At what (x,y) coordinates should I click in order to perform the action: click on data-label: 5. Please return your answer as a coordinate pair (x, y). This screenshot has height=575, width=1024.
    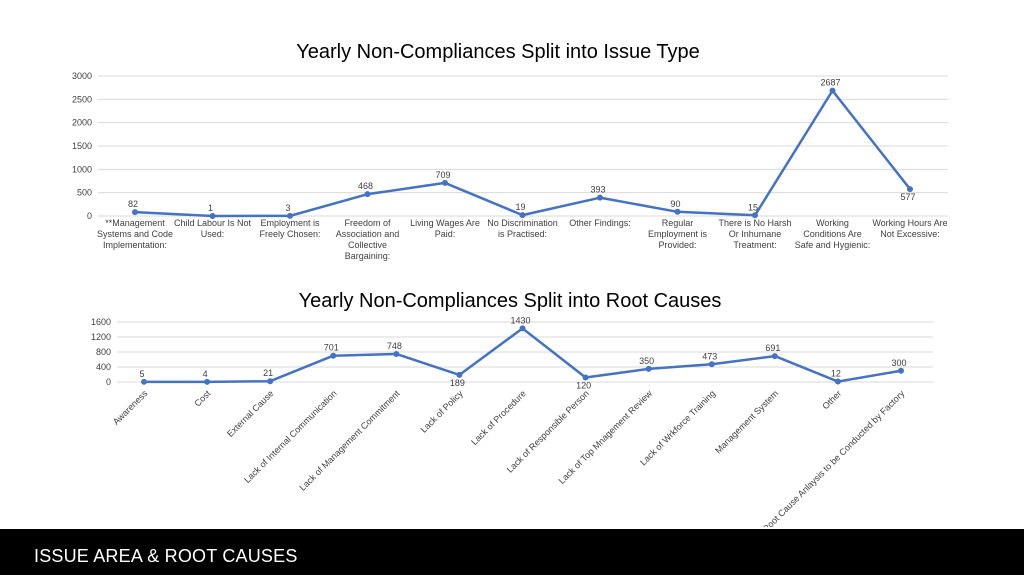
    Looking at the image, I should click on (141, 374).